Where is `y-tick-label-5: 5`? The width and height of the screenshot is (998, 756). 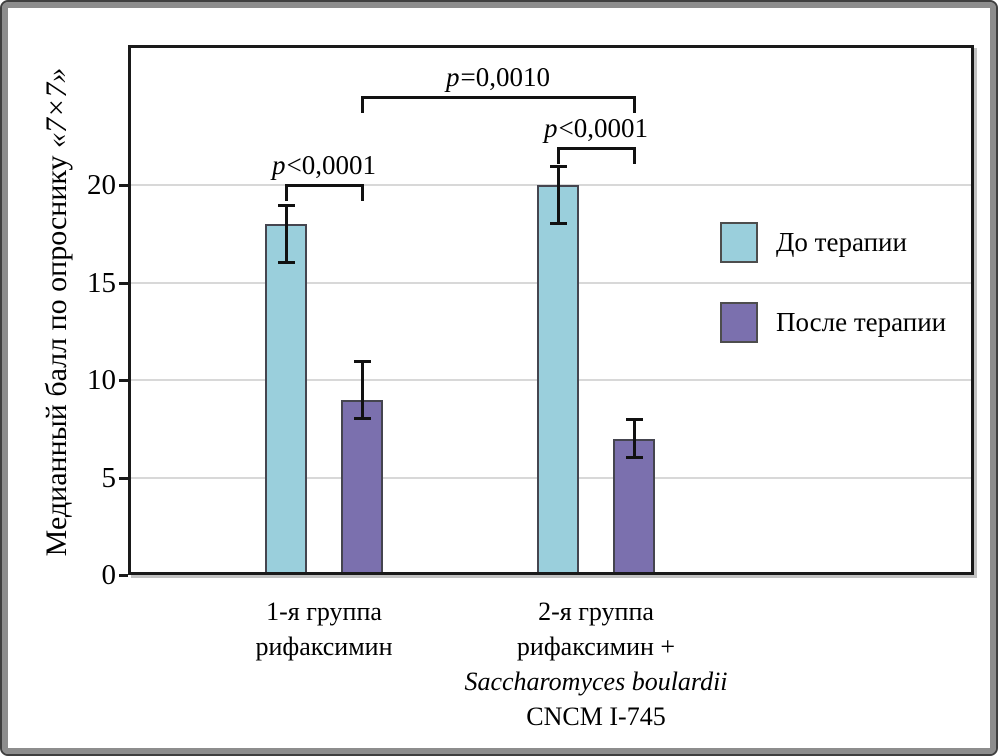
y-tick-label-5: 5 is located at coordinates (109, 477).